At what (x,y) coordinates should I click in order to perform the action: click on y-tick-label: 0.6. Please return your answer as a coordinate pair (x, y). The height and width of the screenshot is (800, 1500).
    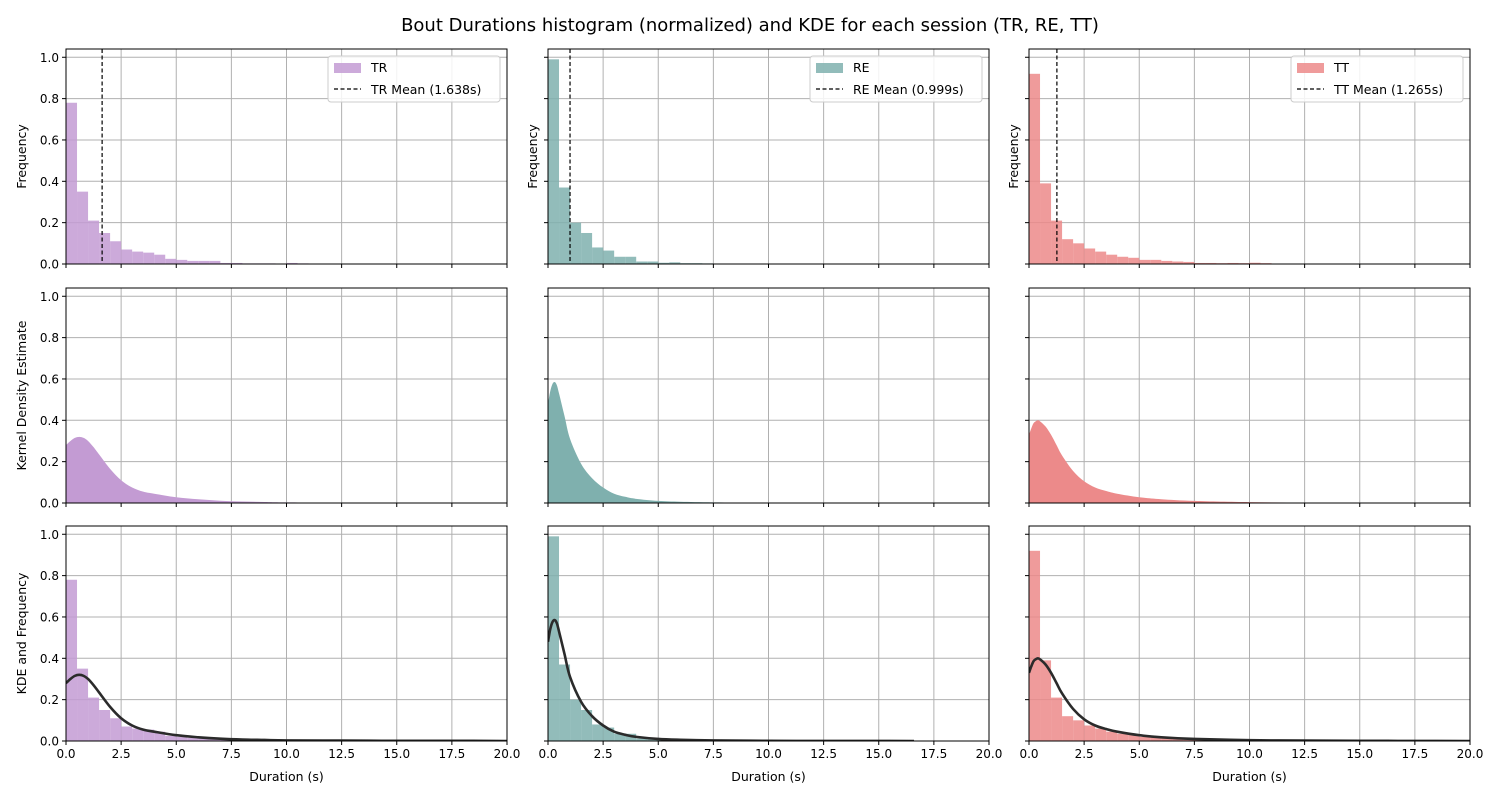
    Looking at the image, I should click on (49, 379).